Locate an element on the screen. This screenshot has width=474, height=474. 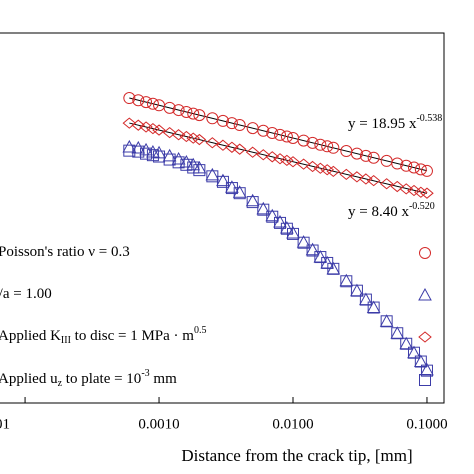
legend-label-part: c/a = 1.00 is located at coordinates (26, 294).